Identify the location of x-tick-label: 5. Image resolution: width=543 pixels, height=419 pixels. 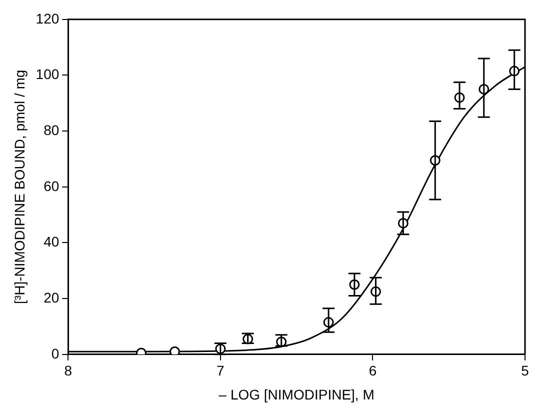
(525, 370).